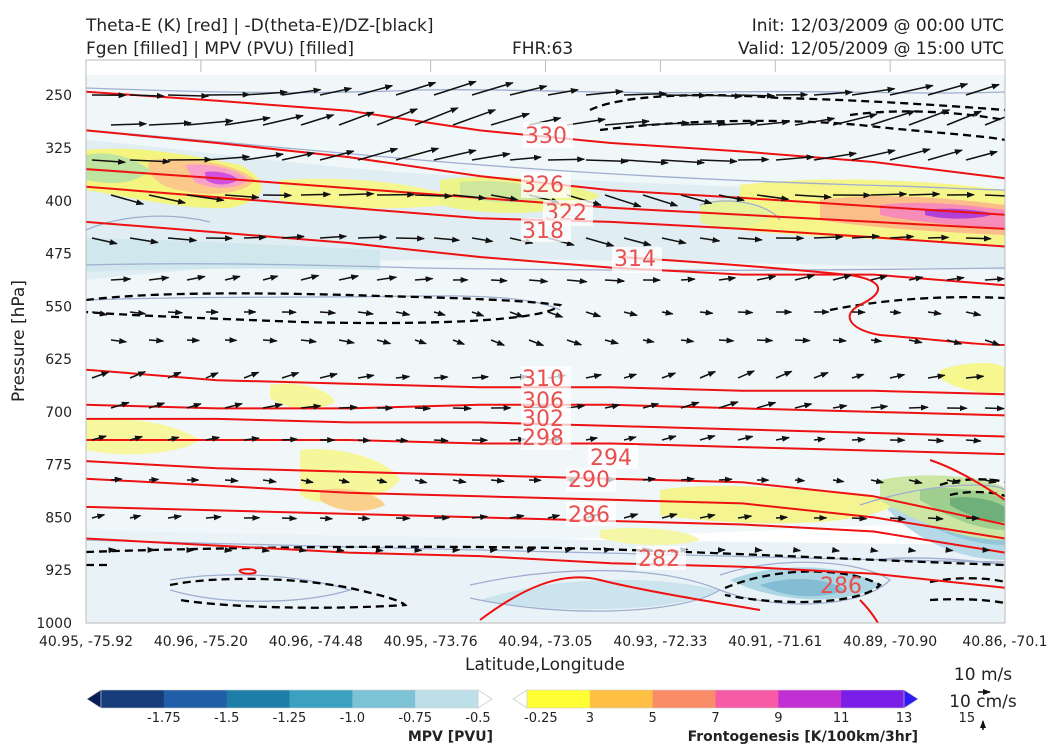 Image resolution: width=1050 pixels, height=750 pixels. I want to click on contour-label: 326, so click(543, 185).